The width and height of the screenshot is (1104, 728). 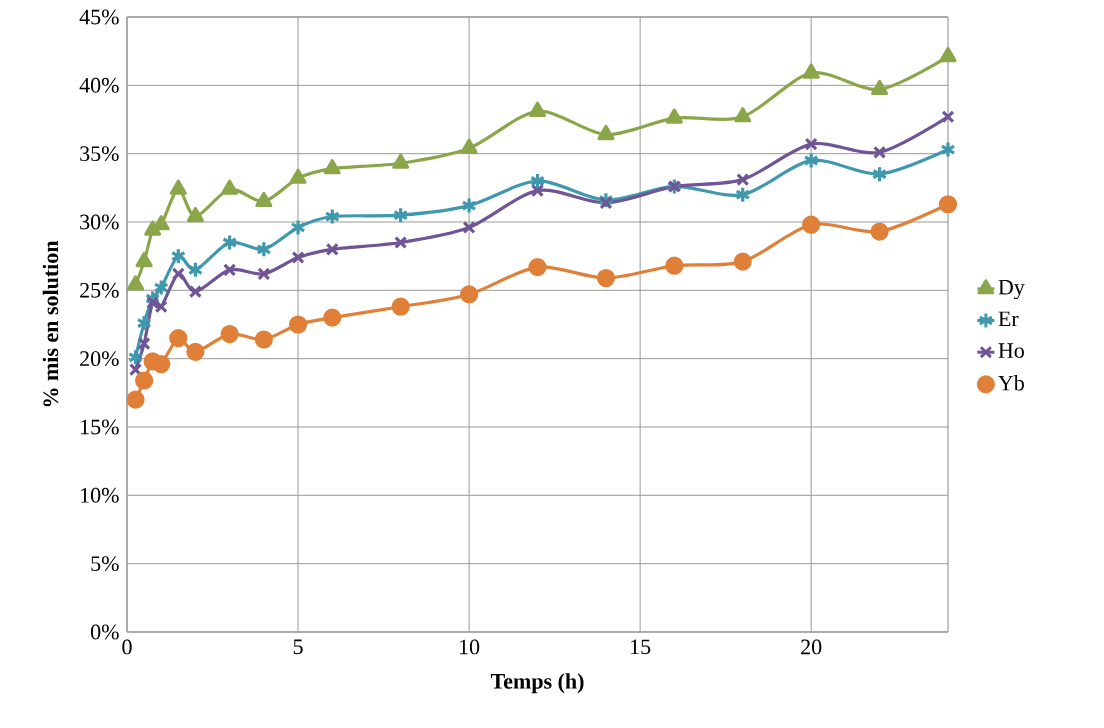 What do you see at coordinates (641, 647) in the screenshot?
I see `x-tick-label: 15` at bounding box center [641, 647].